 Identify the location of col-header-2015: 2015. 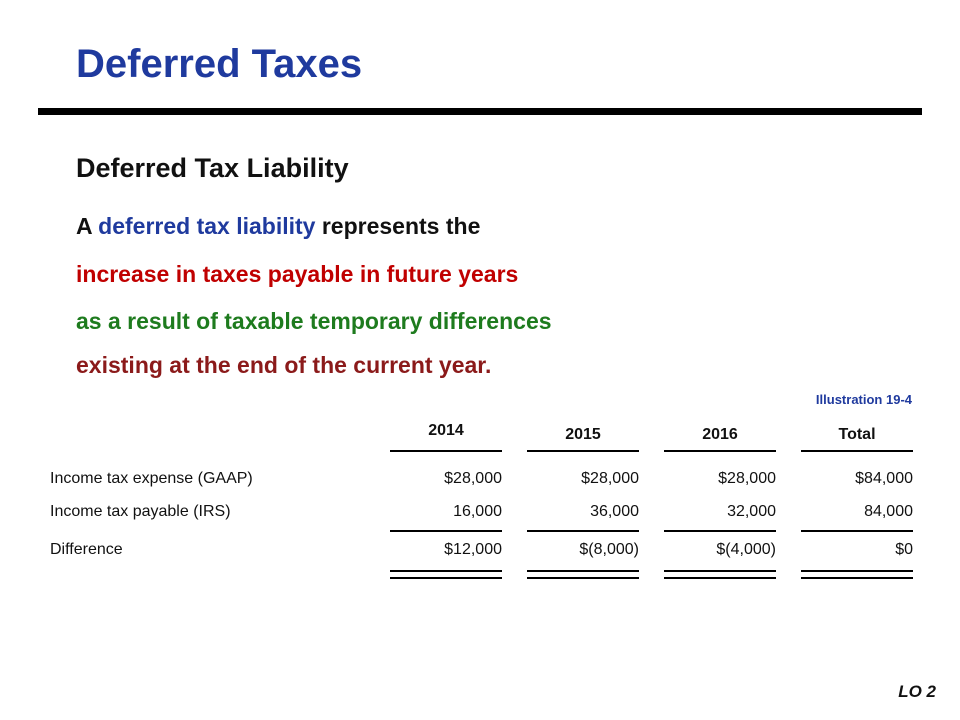
(583, 434).